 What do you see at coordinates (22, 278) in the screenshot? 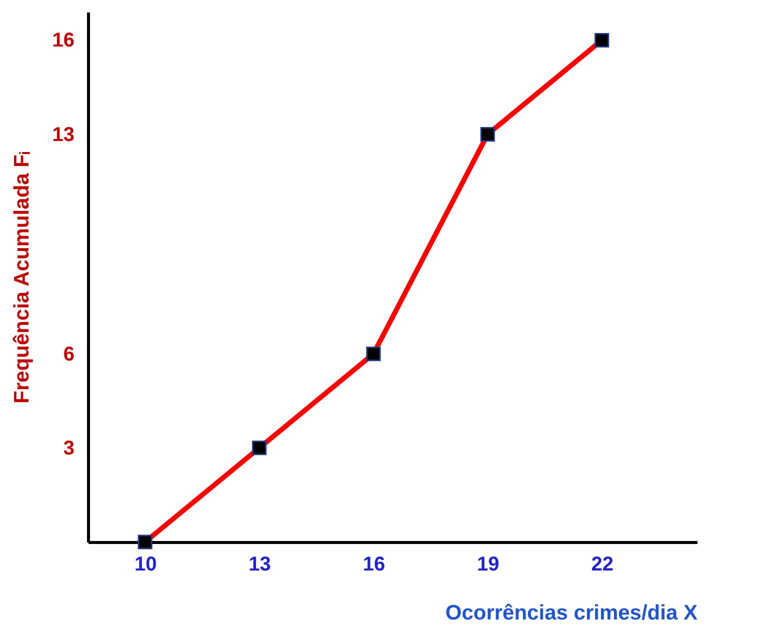
I see `y-axis-title: Frequência Acumulada Fᵢ` at bounding box center [22, 278].